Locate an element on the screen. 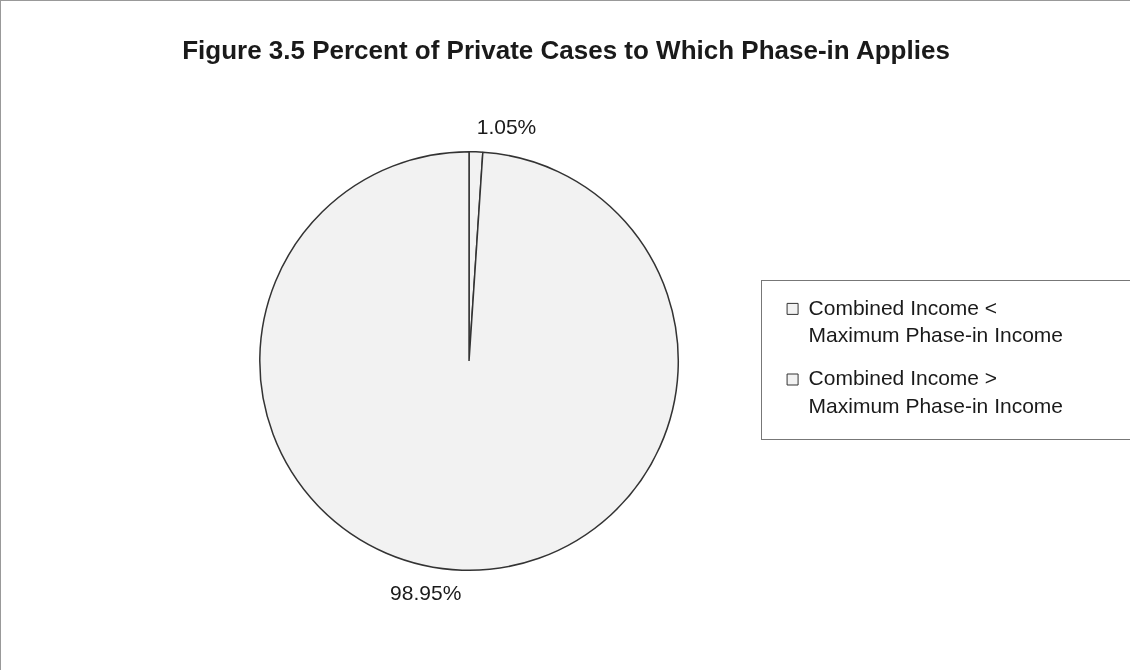 This screenshot has height=670, width=1130. data-label: 98.95% is located at coordinates (426, 592).